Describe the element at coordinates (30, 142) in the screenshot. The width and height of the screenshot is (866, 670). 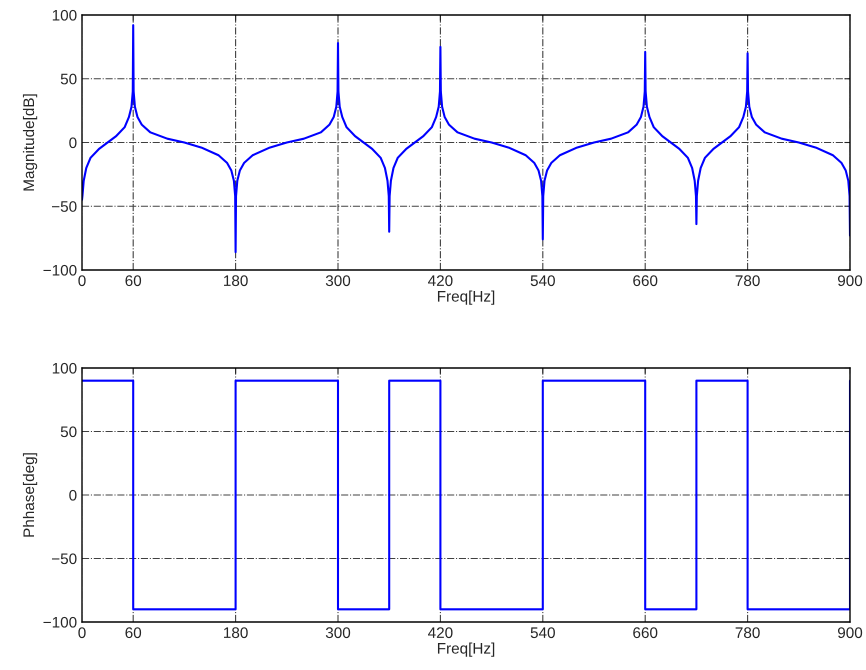
I see `y-axis-title: Magnitude[dB]` at that location.